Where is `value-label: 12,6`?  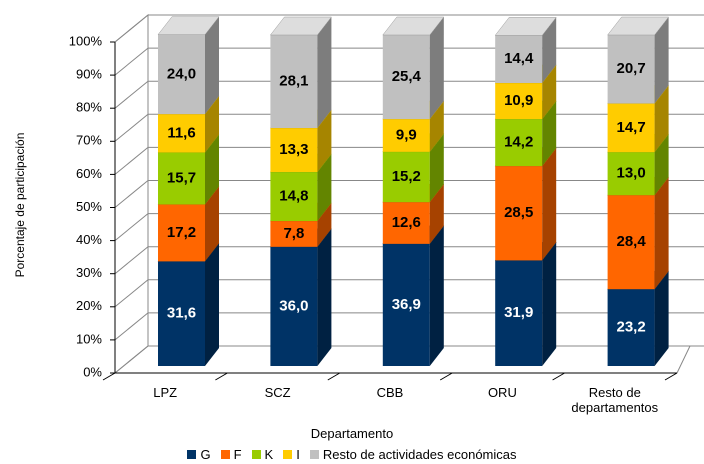 value-label: 12,6 is located at coordinates (406, 222).